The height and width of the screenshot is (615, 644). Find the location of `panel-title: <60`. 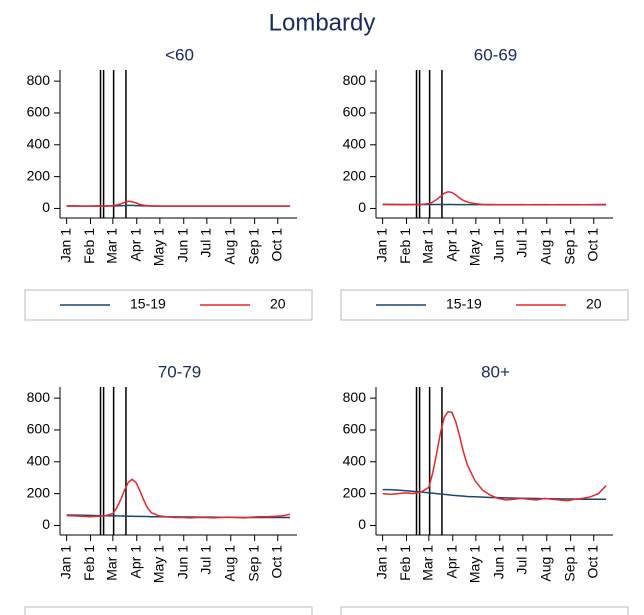

panel-title: <60 is located at coordinates (179, 54).